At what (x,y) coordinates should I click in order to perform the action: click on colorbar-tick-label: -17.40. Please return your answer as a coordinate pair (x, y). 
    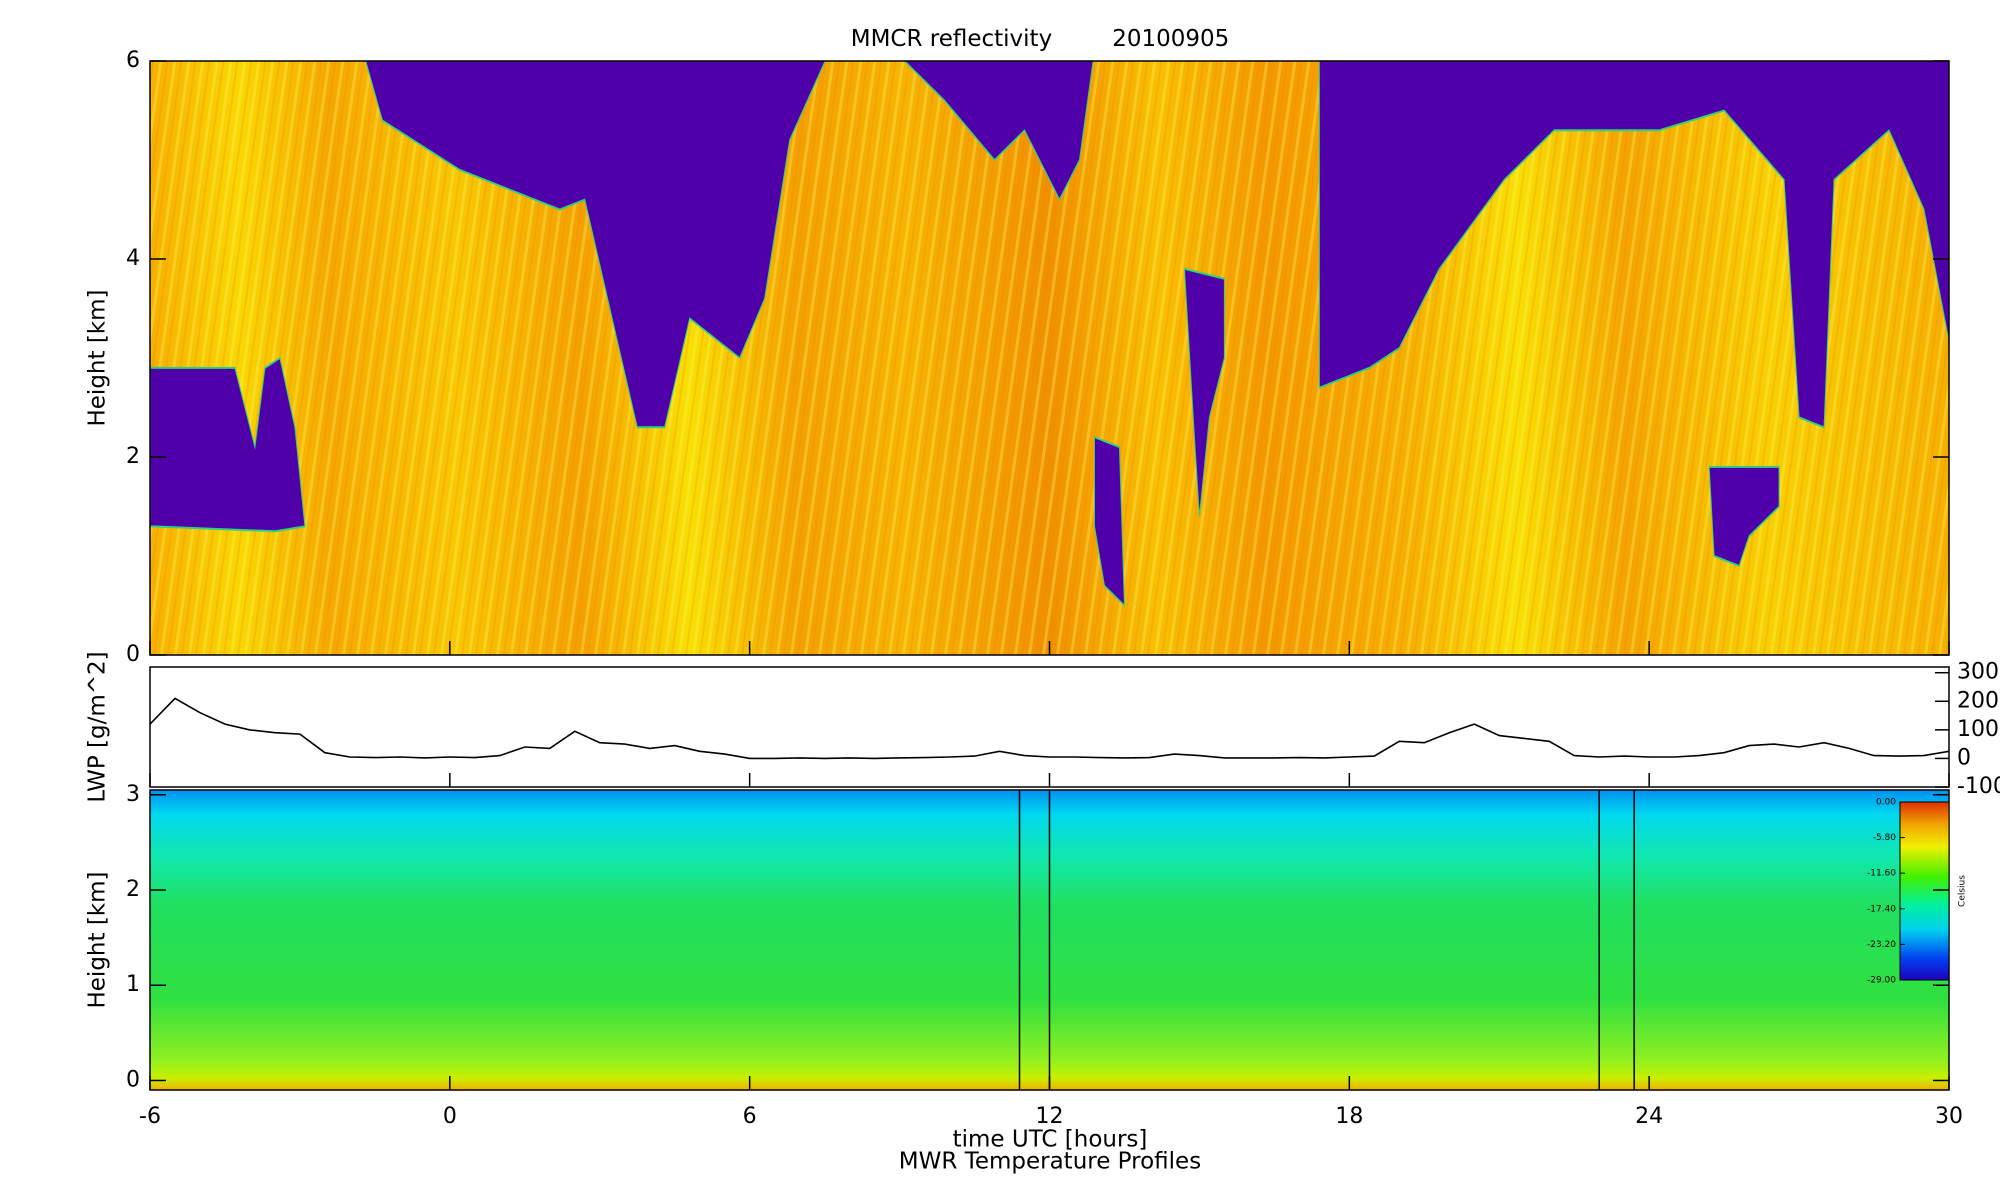
    Looking at the image, I should click on (1881, 909).